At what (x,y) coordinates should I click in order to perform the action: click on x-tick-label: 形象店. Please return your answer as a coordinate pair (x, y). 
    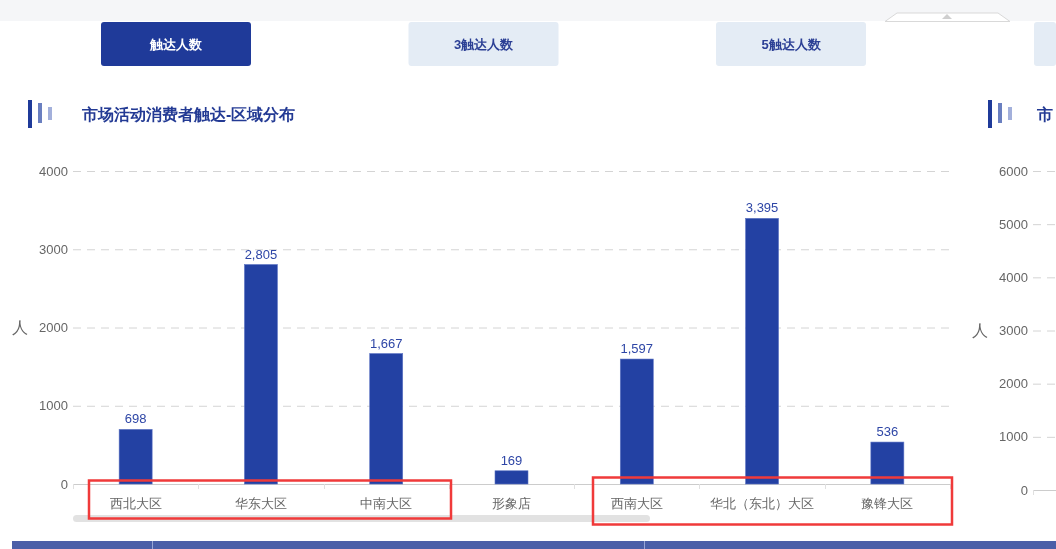
    Looking at the image, I should click on (511, 503).